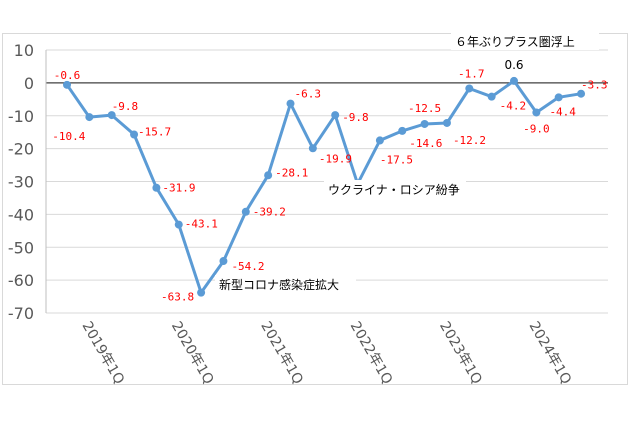 This screenshot has width=630, height=430. I want to click on y-tick-label: -70, so click(21, 313).